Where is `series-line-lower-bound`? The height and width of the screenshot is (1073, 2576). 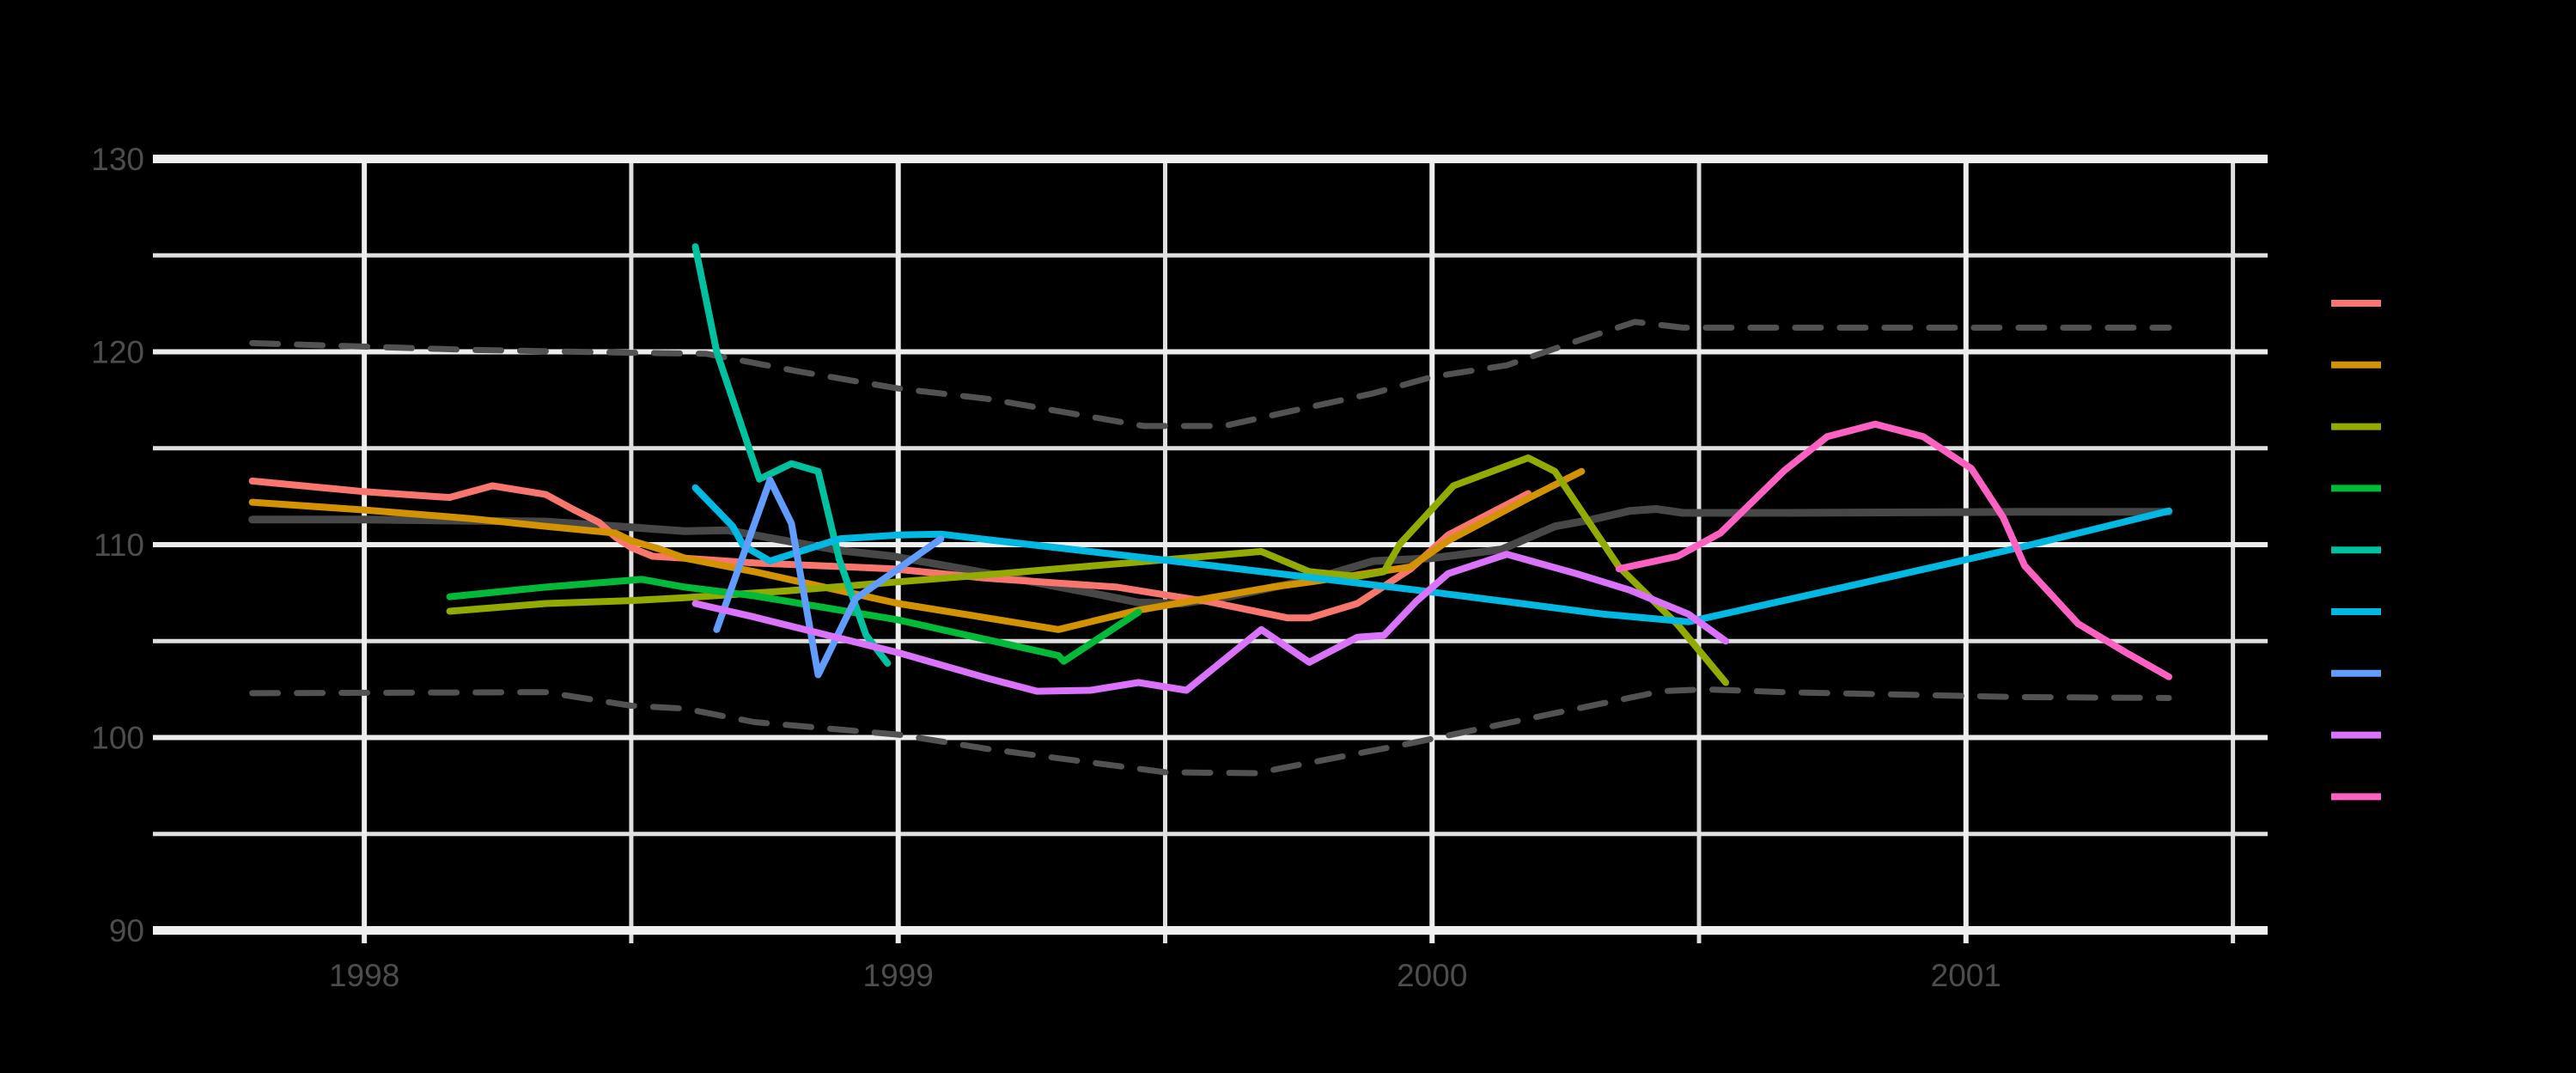
series-line-lower-bound is located at coordinates (1210, 731).